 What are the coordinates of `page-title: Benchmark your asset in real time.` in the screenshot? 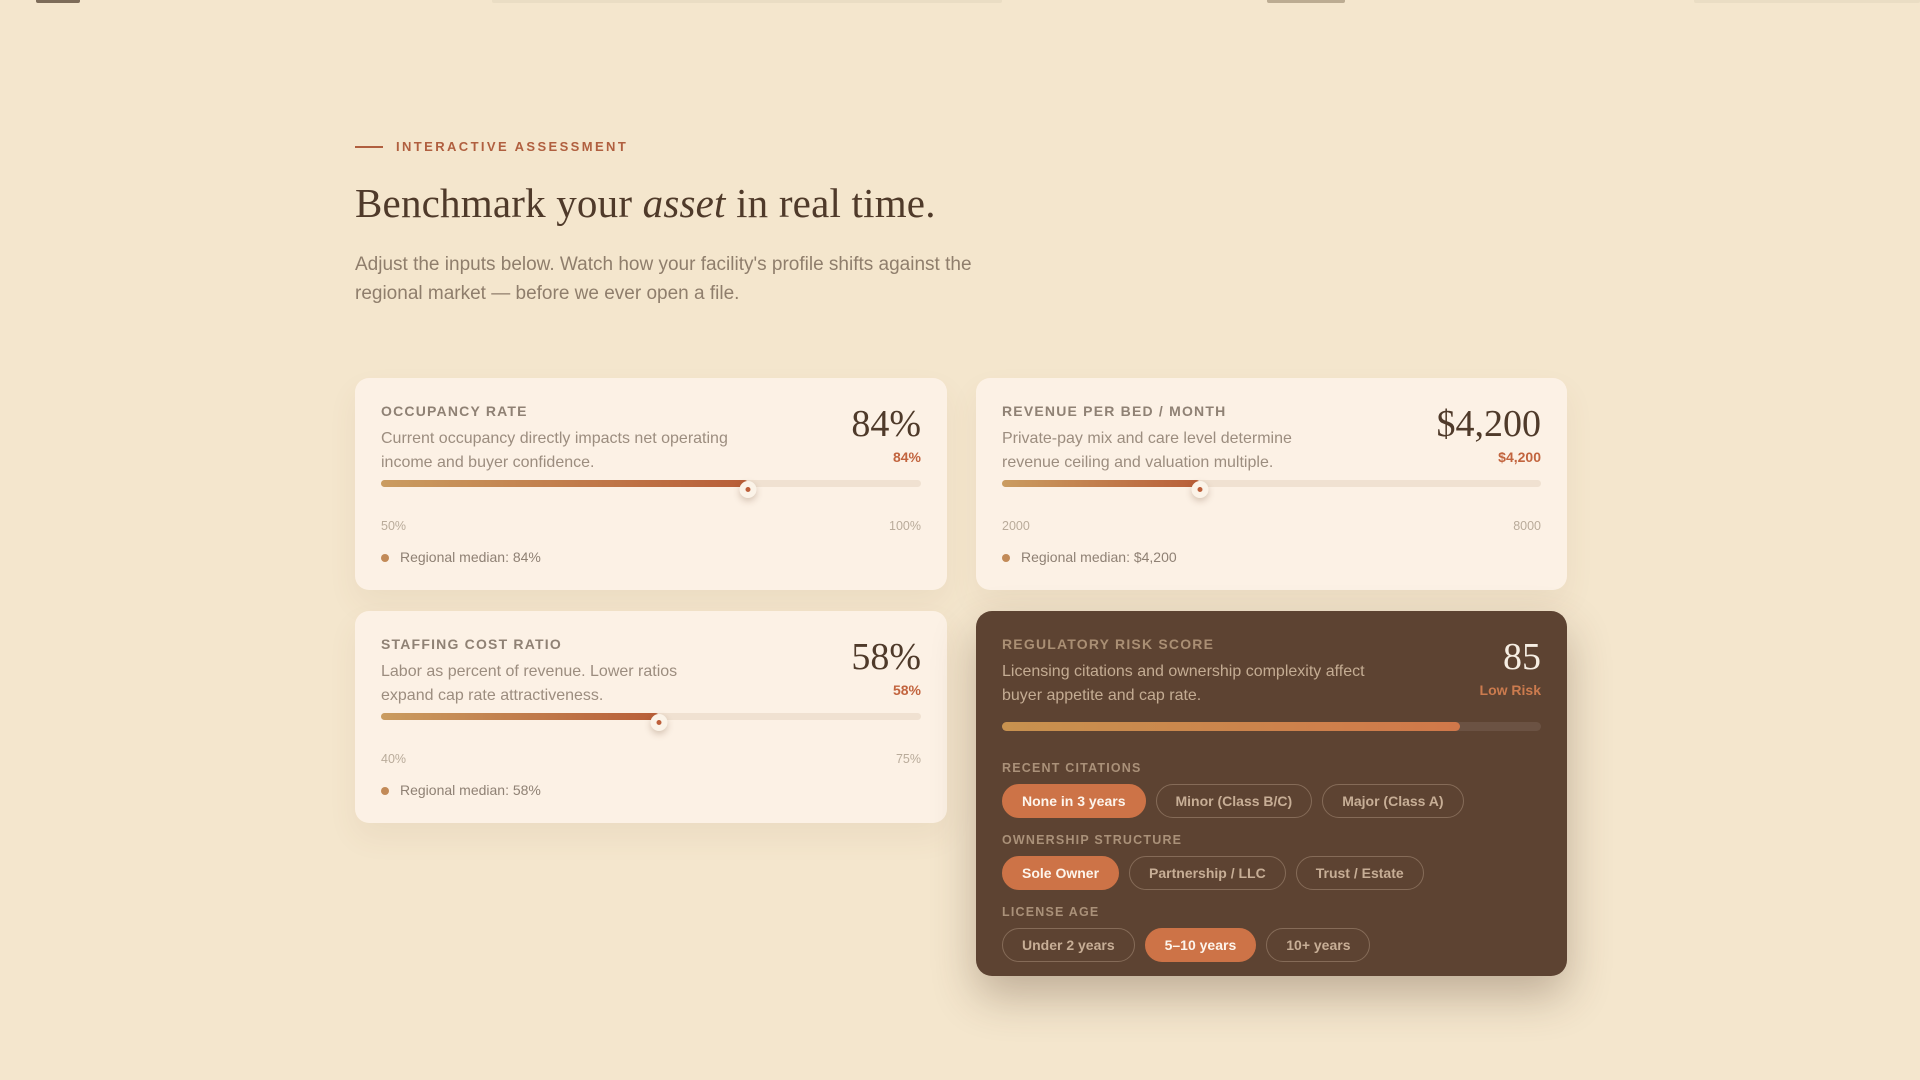 It's located at (961, 203).